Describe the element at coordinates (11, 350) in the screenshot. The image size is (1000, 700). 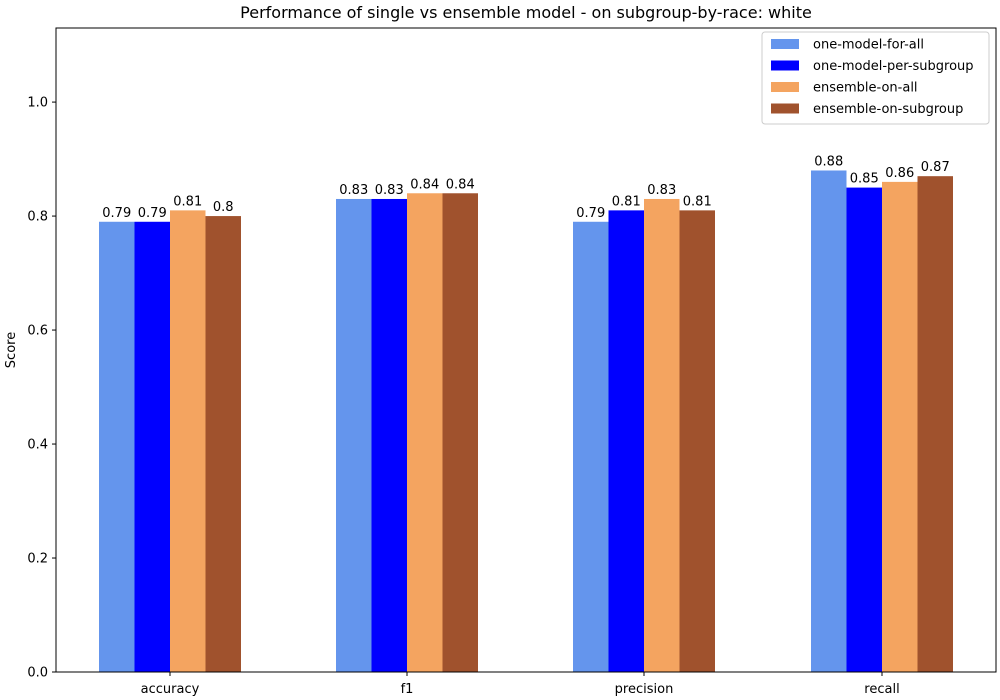
I see `y-axis-label: Score` at that location.